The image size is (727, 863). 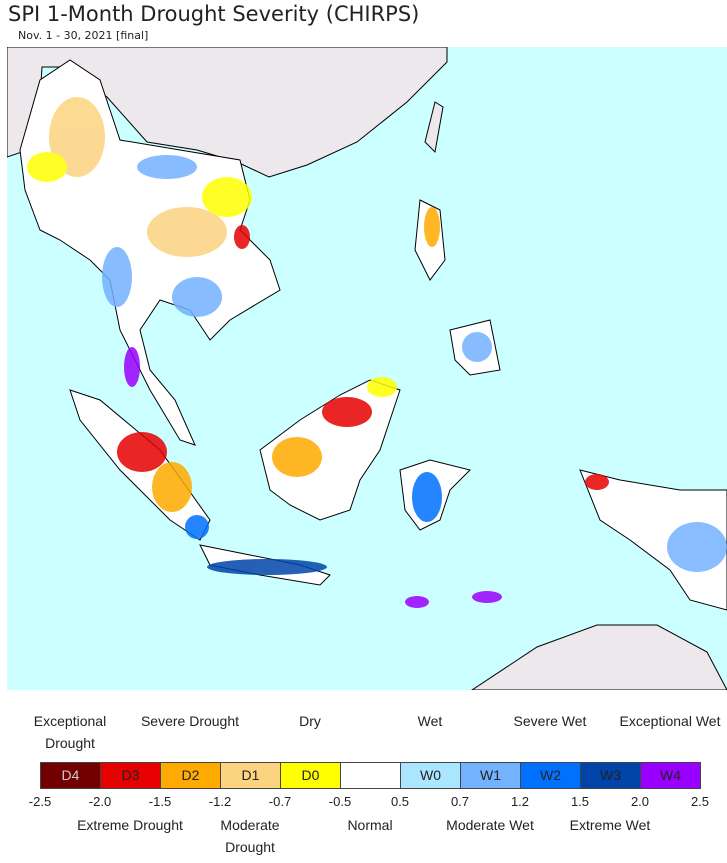 I want to click on legend-break-label: -1.2, so click(x=220, y=801).